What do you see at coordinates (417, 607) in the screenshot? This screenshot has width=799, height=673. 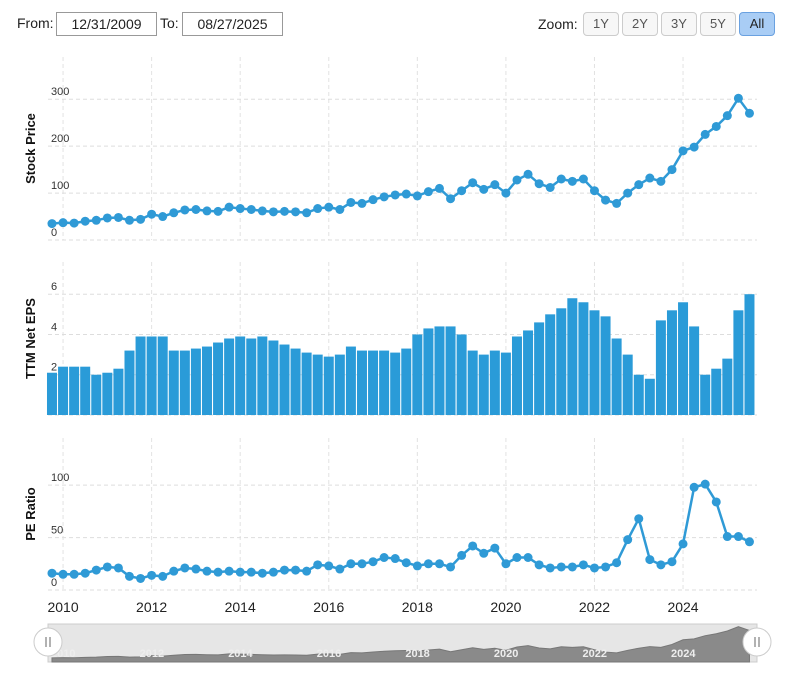 I see `x-tick-label: 2018` at bounding box center [417, 607].